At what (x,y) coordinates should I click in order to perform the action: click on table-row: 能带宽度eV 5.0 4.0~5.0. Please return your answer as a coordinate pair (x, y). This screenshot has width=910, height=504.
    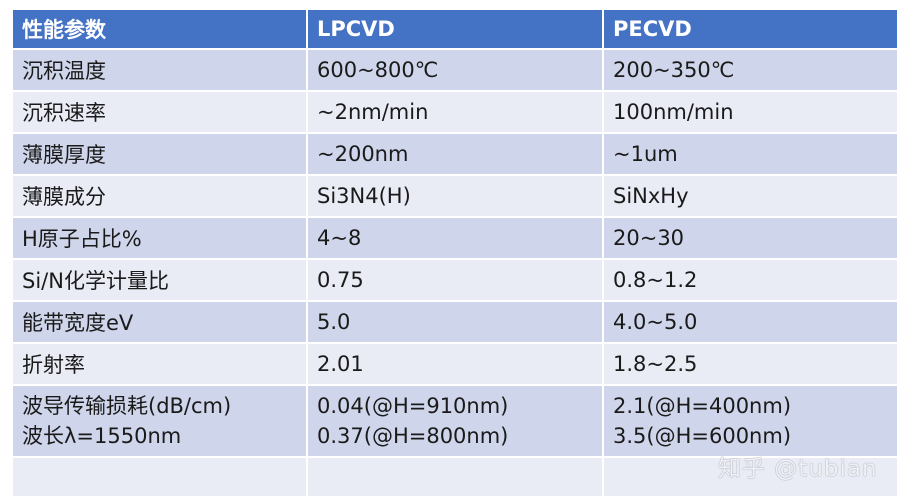
    Looking at the image, I should click on (455, 322).